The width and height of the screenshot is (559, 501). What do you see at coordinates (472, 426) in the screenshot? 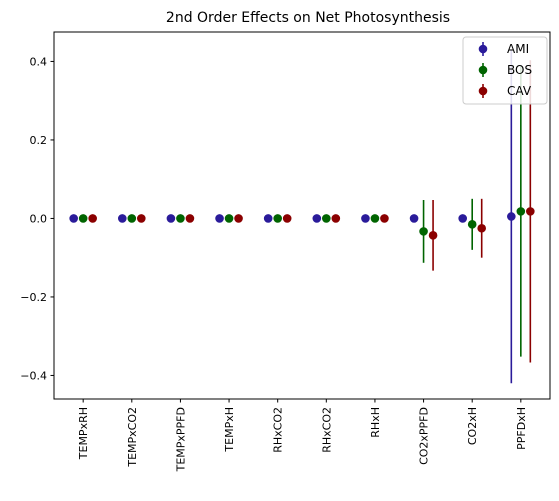
I see `x-tick-label: CO2xH` at bounding box center [472, 426].